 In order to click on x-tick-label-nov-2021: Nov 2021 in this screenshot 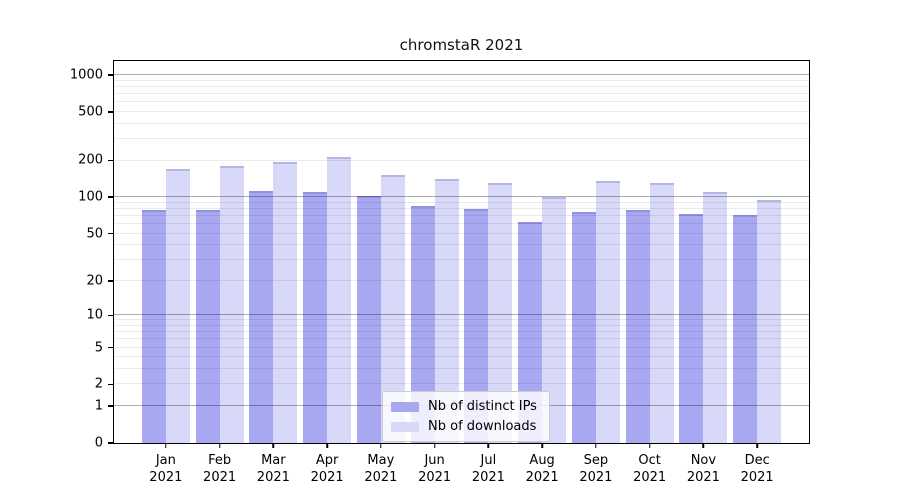, I will do `click(703, 469)`.